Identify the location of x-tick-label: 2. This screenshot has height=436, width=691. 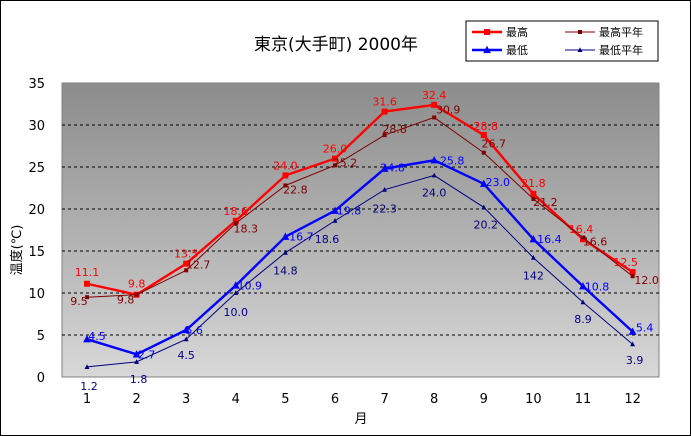
(136, 399).